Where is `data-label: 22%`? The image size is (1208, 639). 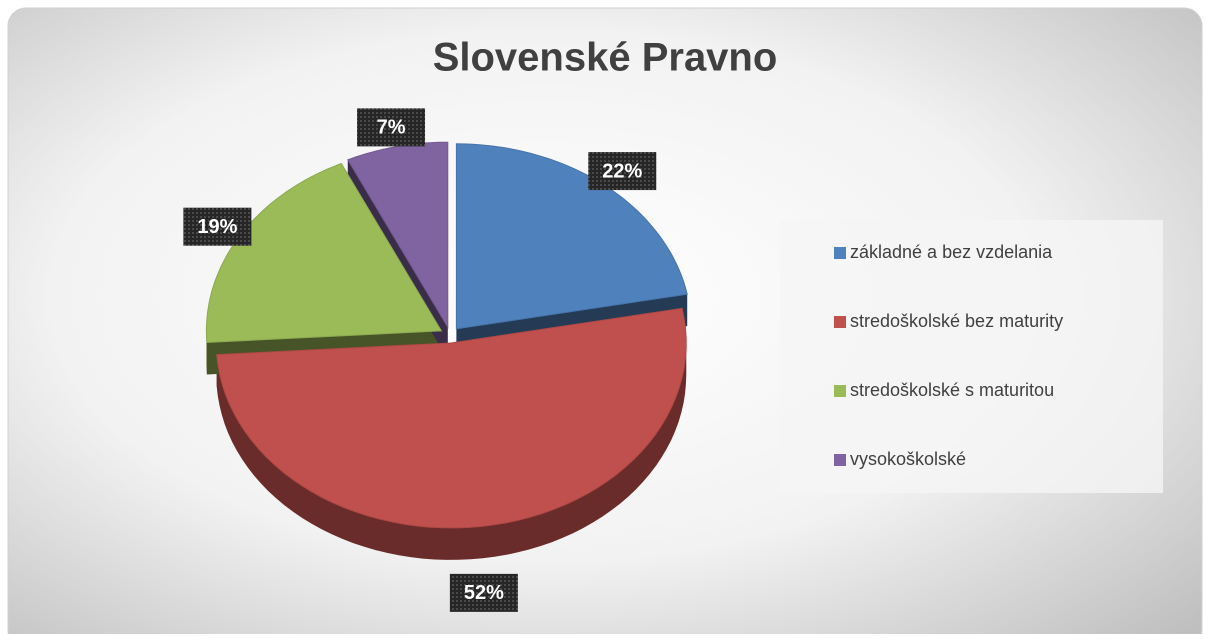
data-label: 22% is located at coordinates (622, 171).